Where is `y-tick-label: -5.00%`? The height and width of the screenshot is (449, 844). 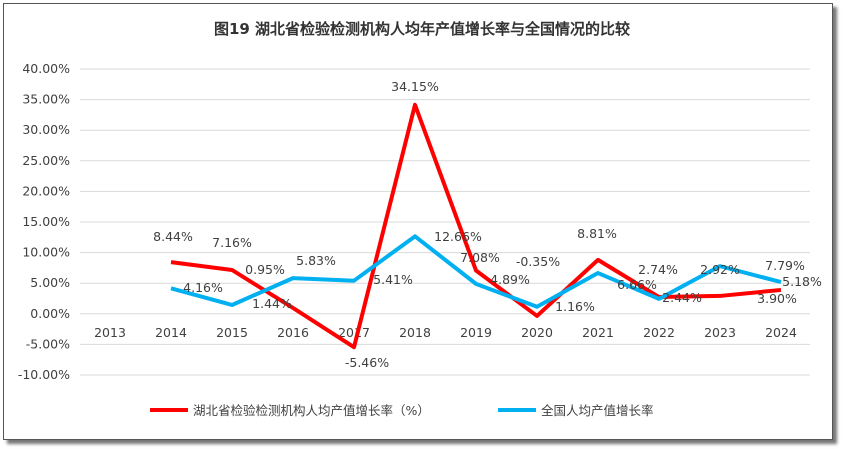 y-tick-label: -5.00% is located at coordinates (48, 343).